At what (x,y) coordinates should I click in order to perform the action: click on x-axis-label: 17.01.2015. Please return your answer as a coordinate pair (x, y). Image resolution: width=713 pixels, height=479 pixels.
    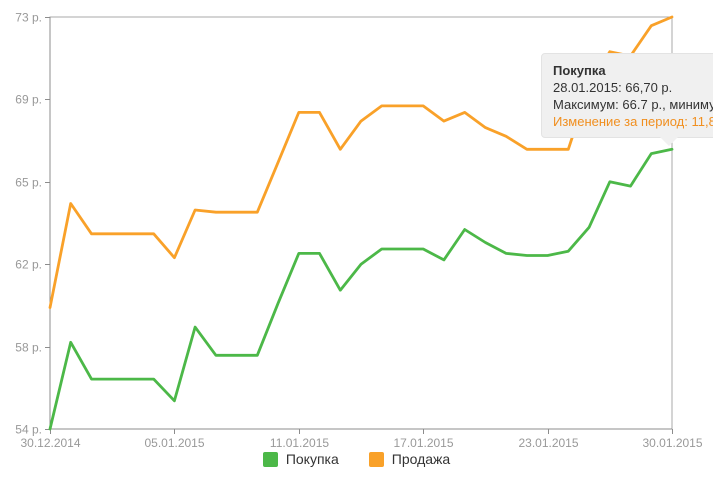
    Looking at the image, I should click on (423, 443).